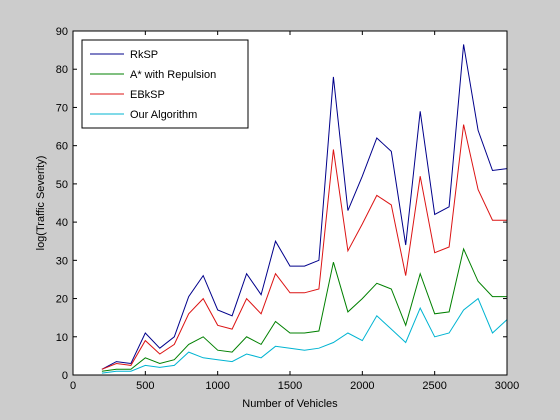 The height and width of the screenshot is (420, 560). I want to click on y-tick-label: 50, so click(62, 185).